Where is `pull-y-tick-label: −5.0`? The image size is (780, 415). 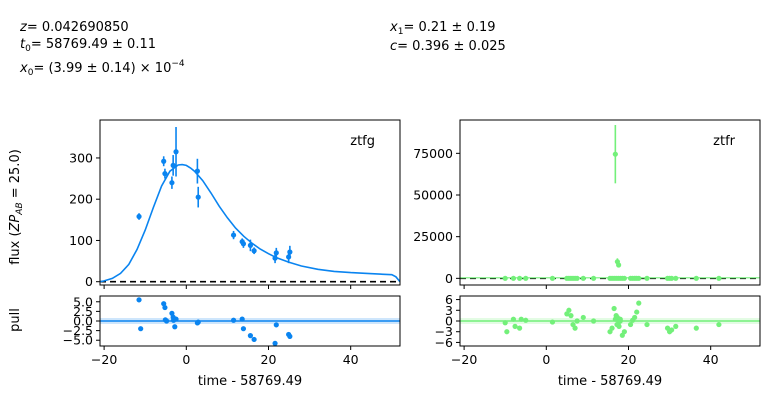 pull-y-tick-label: −5.0 is located at coordinates (78, 340).